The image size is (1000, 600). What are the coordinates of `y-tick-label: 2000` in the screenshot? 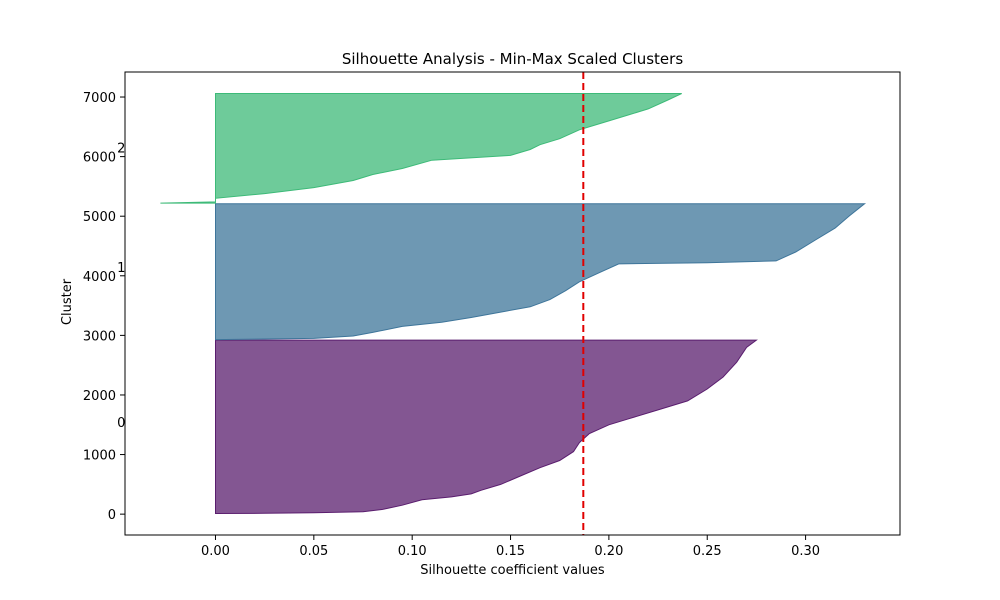 It's located at (99, 396).